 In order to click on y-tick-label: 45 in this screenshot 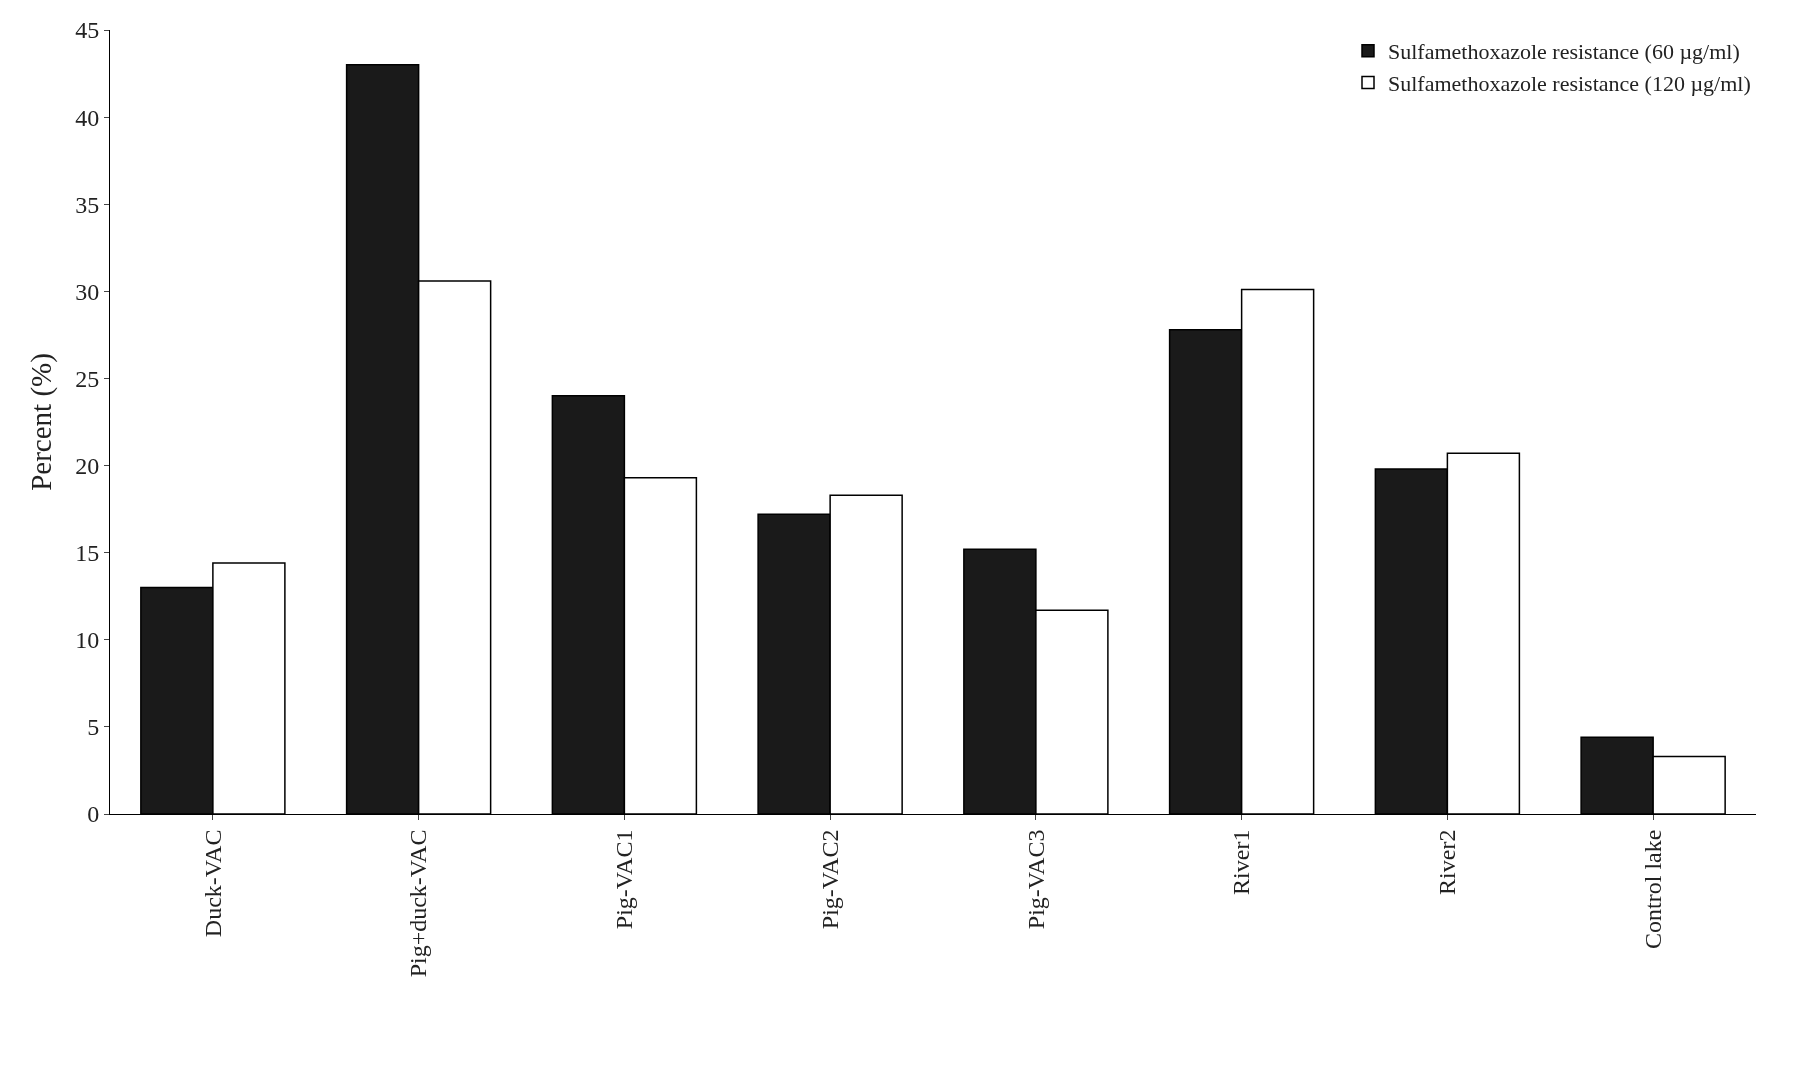, I will do `click(87, 30)`.